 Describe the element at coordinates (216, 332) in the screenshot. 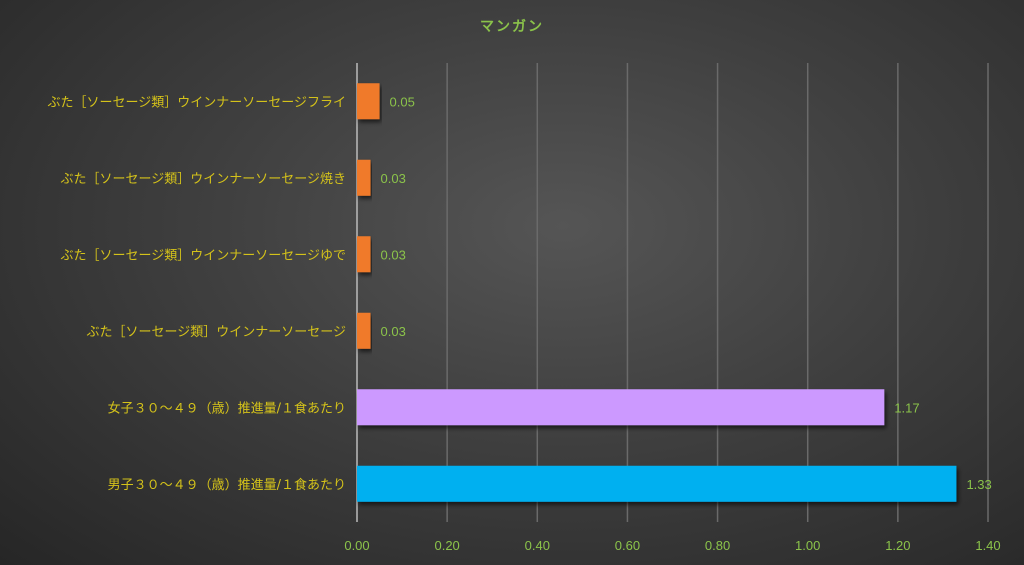

I see `category-label: ぶた［ソーセージ類］ウインナーソーセージ` at that location.